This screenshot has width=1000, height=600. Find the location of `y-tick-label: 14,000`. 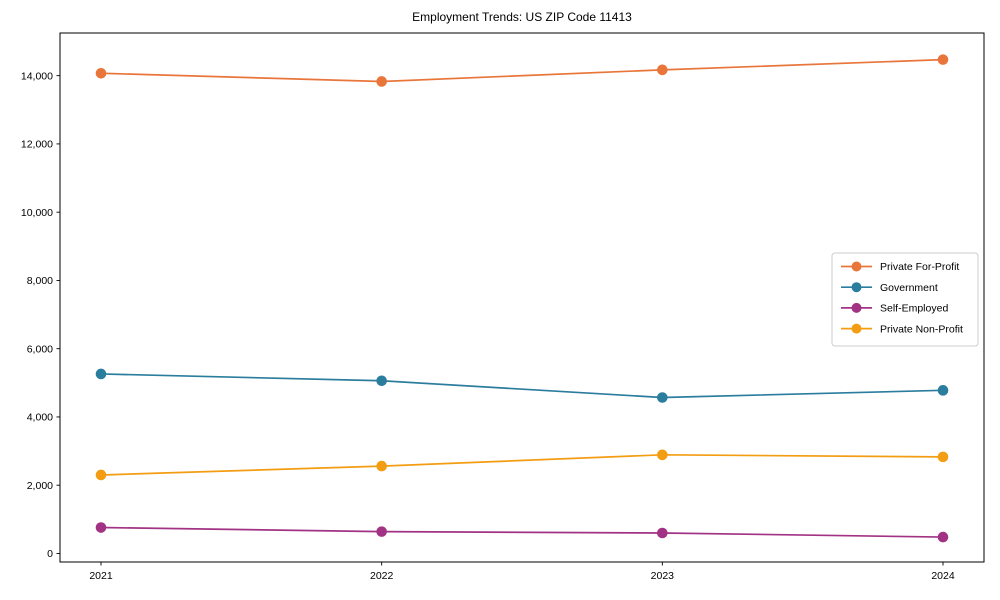

y-tick-label: 14,000 is located at coordinates (37, 76).